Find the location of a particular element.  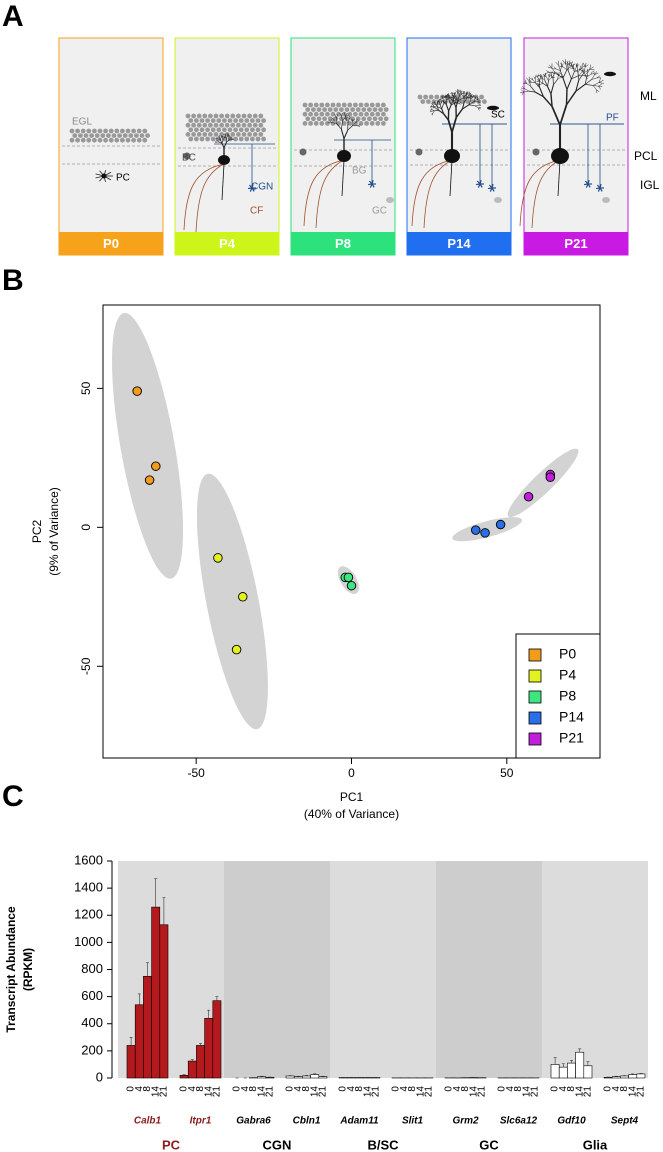

stage-footer is located at coordinates (576, 243).